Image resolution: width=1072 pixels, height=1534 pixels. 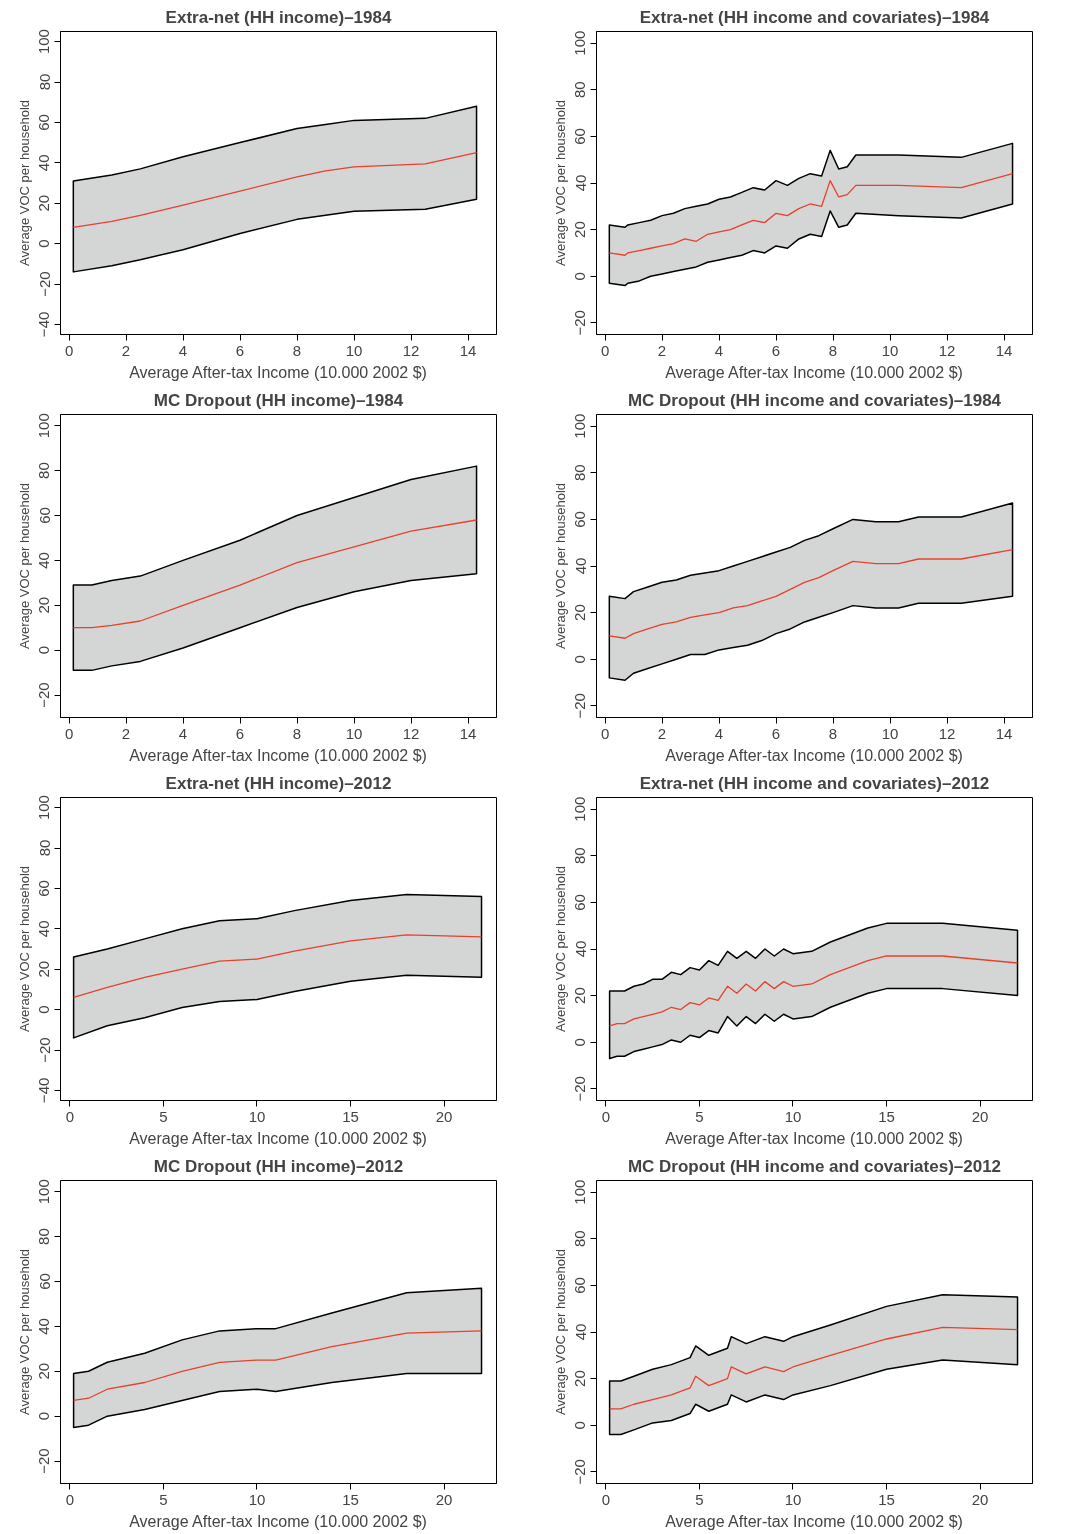 I want to click on chart-title: MC Dropout (HH income)–1984, so click(x=278, y=400).